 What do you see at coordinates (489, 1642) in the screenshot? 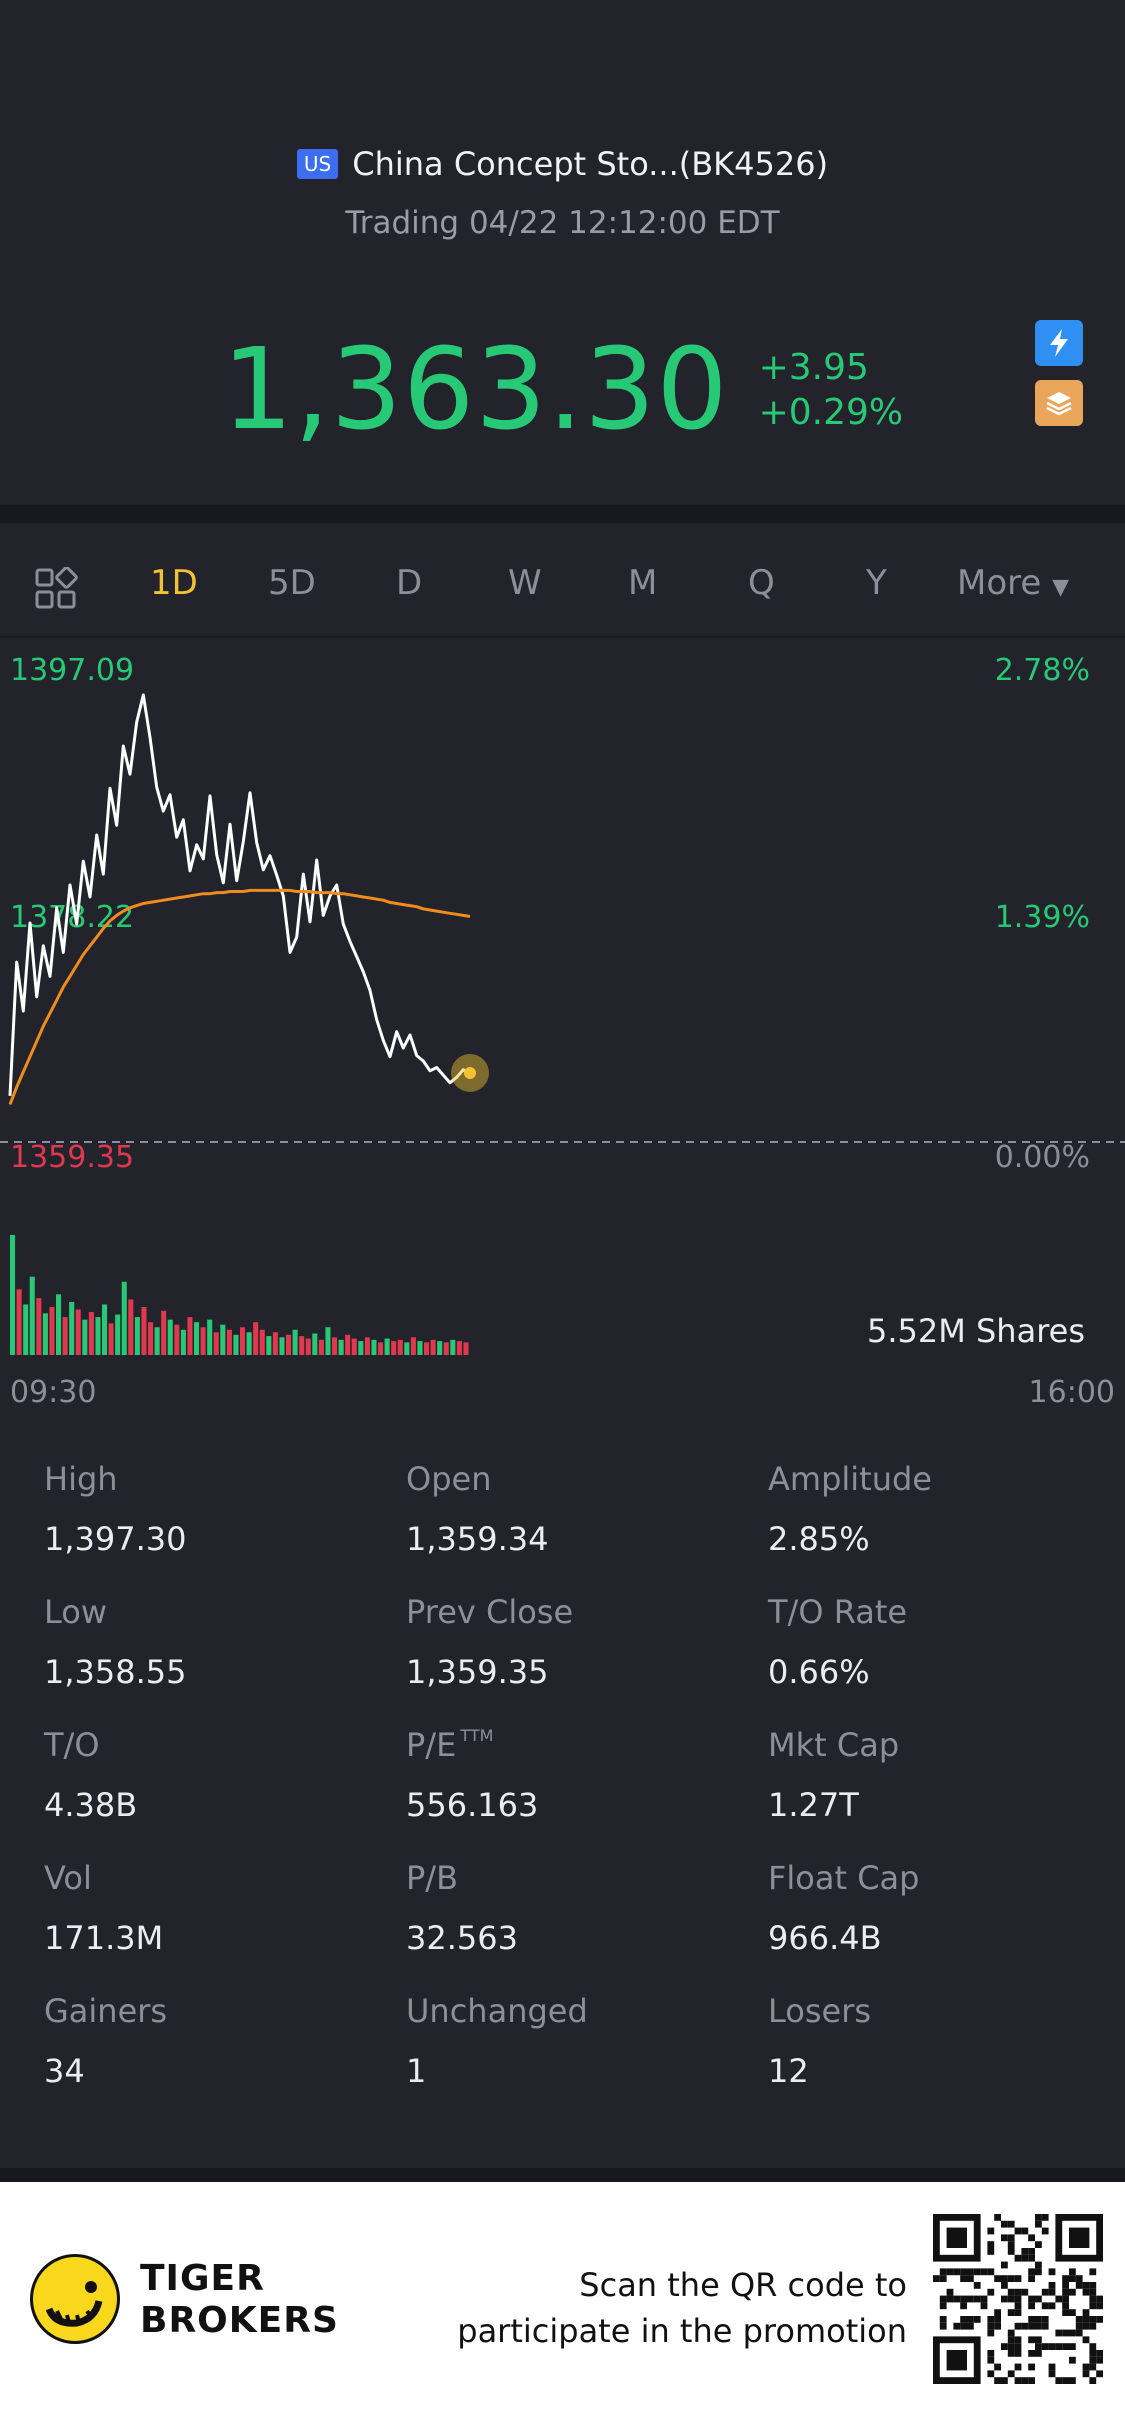
I see `stat-prev-close: Prev Close 1,359.35` at bounding box center [489, 1642].